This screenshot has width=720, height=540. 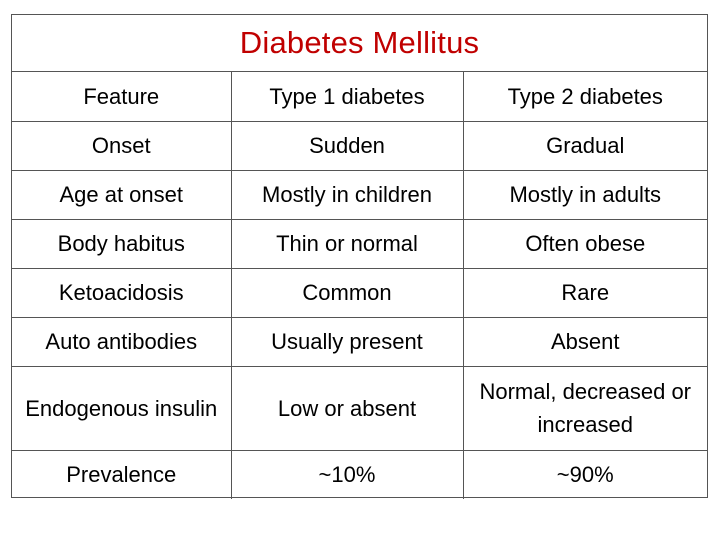 What do you see at coordinates (122, 243) in the screenshot?
I see `feature-cell: Body habitus` at bounding box center [122, 243].